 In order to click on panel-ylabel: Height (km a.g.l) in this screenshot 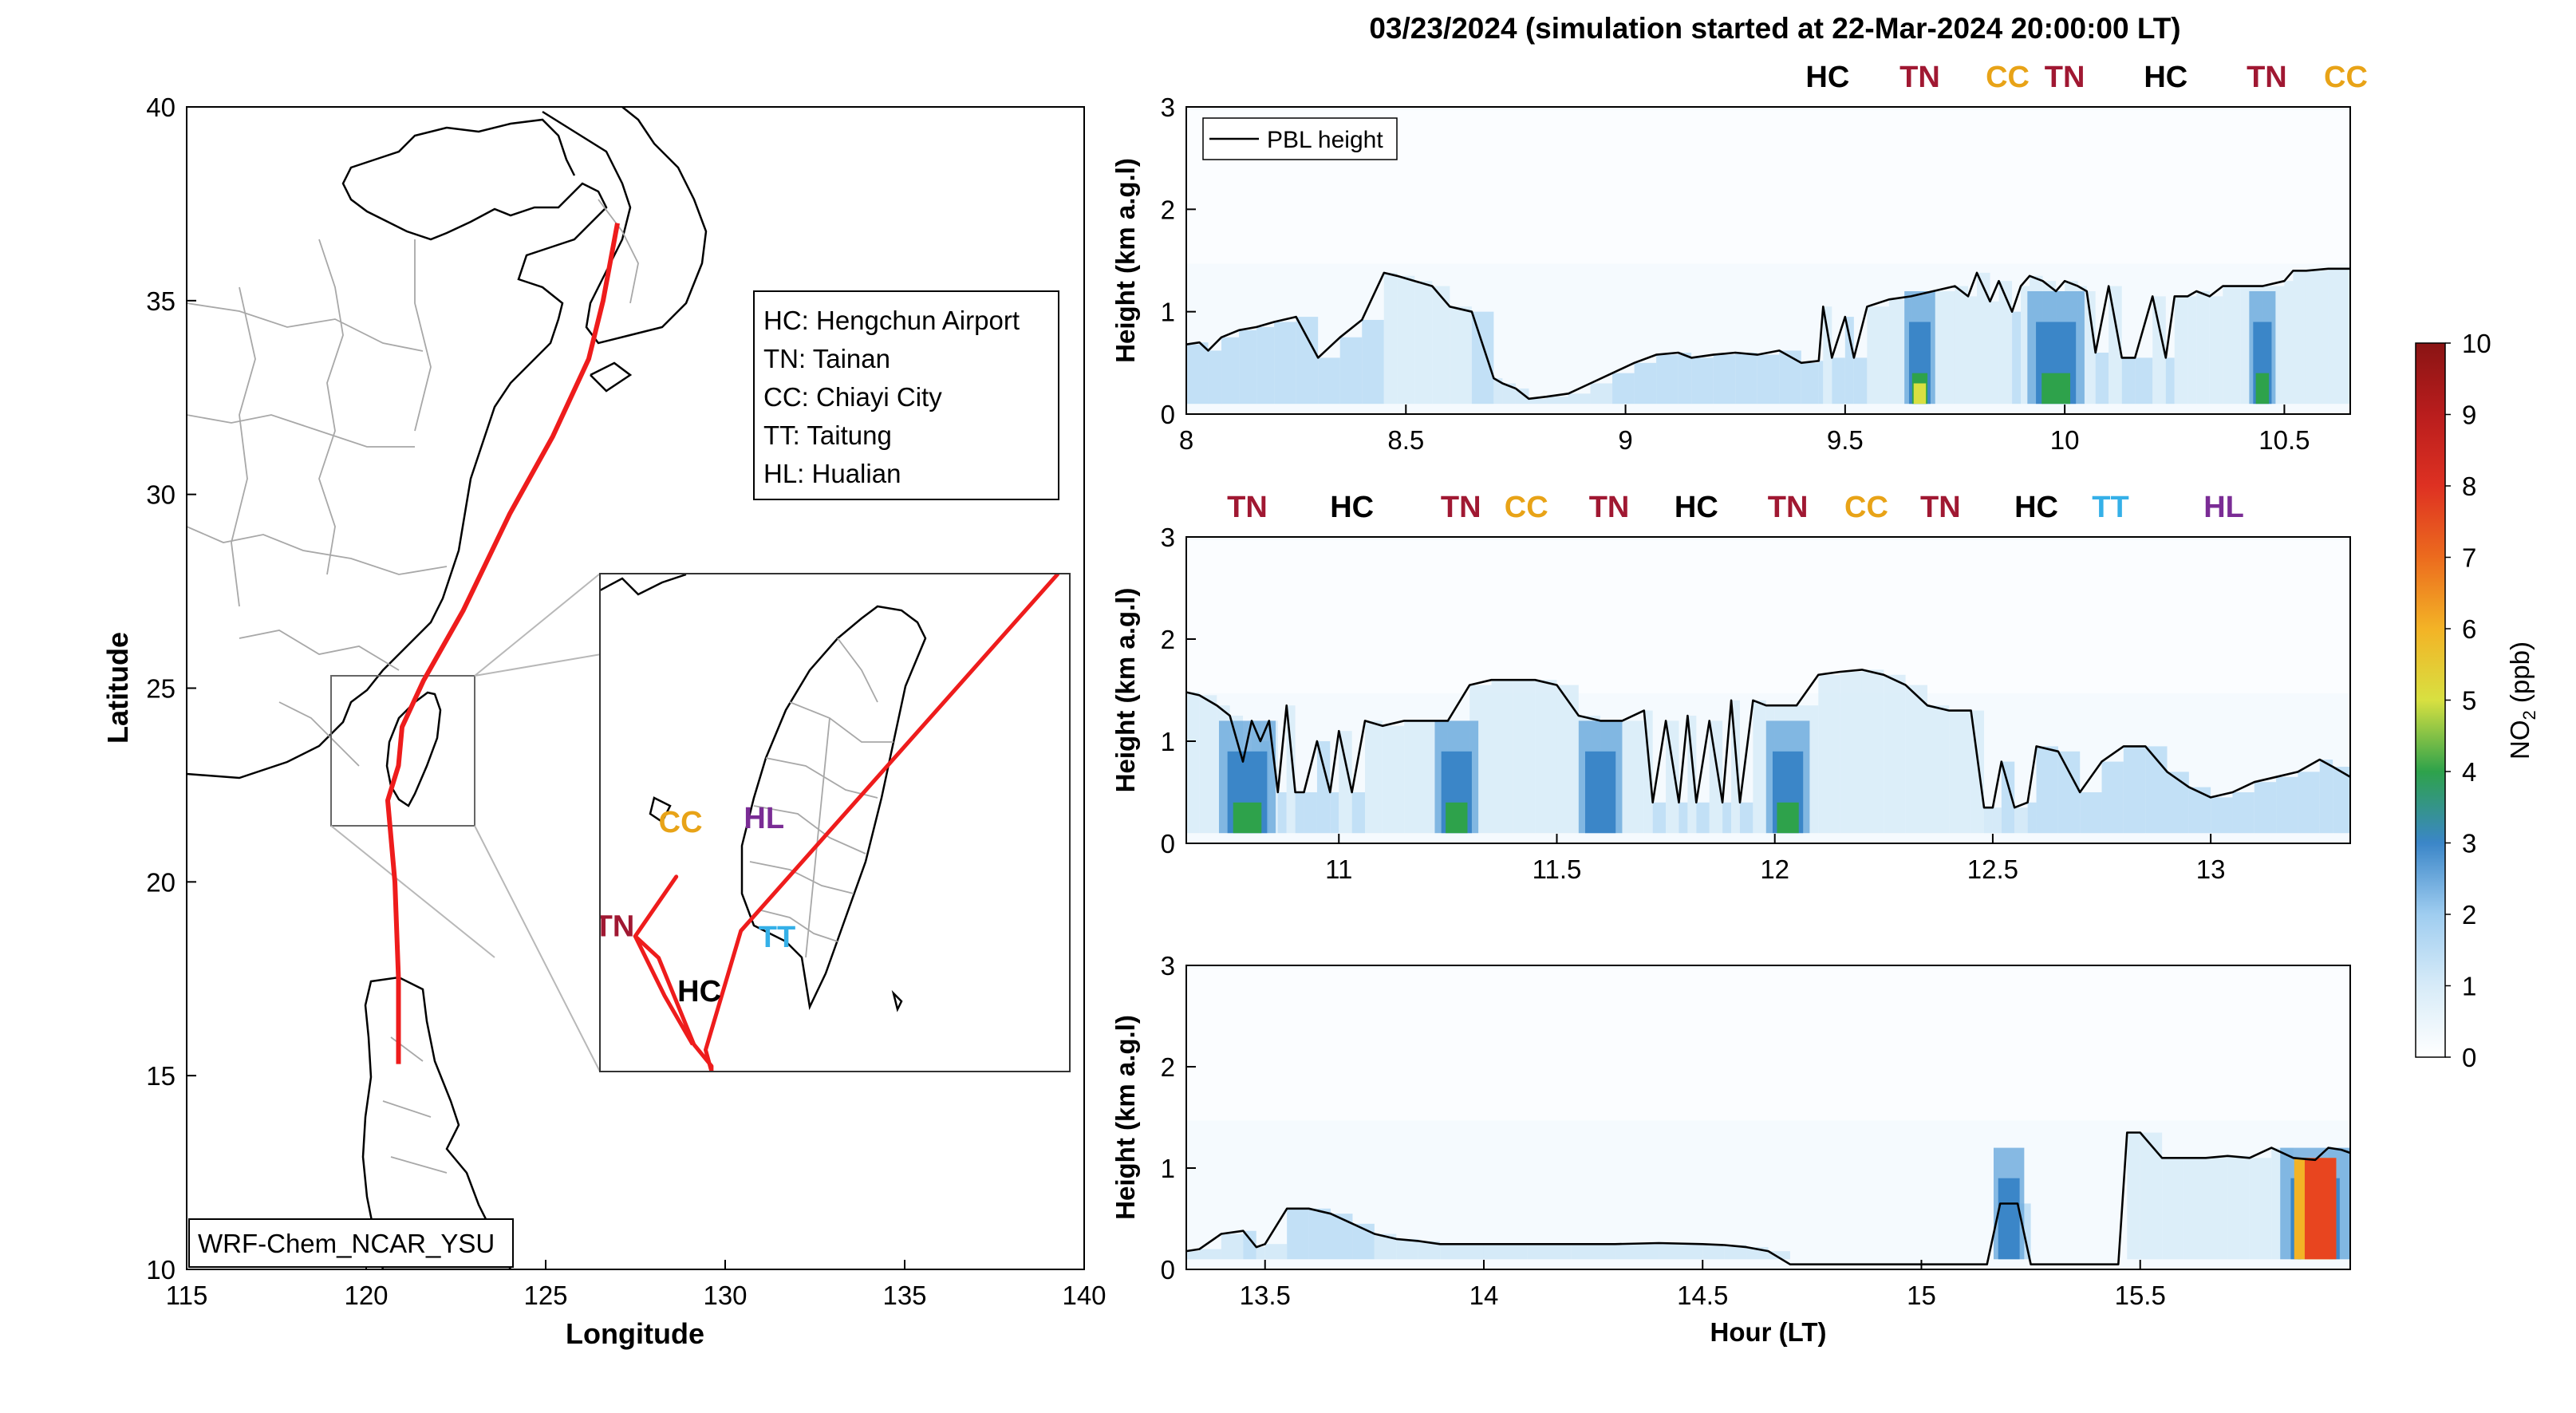, I will do `click(1125, 1117)`.